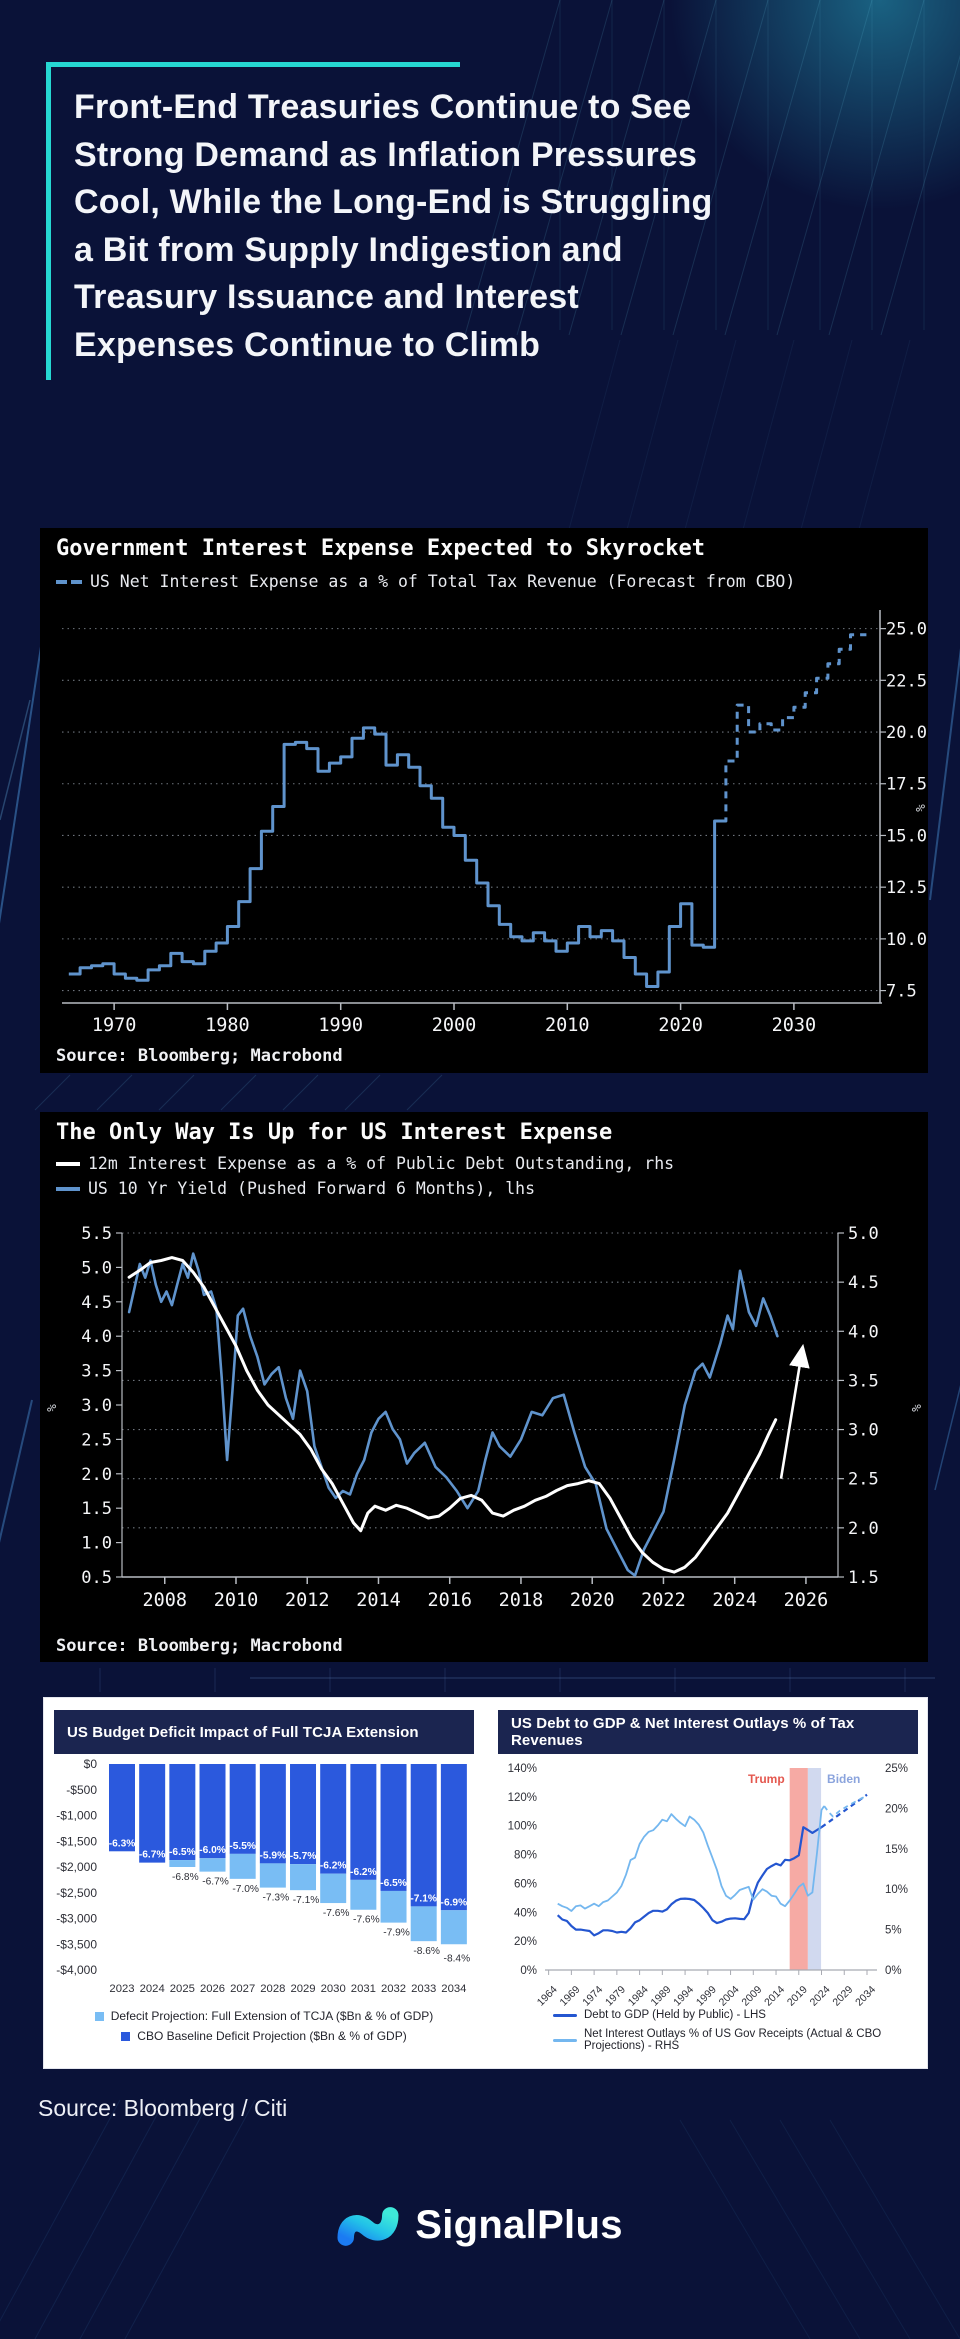 The height and width of the screenshot is (2339, 960). I want to click on brand-logo: SignalPlus, so click(480, 2225).